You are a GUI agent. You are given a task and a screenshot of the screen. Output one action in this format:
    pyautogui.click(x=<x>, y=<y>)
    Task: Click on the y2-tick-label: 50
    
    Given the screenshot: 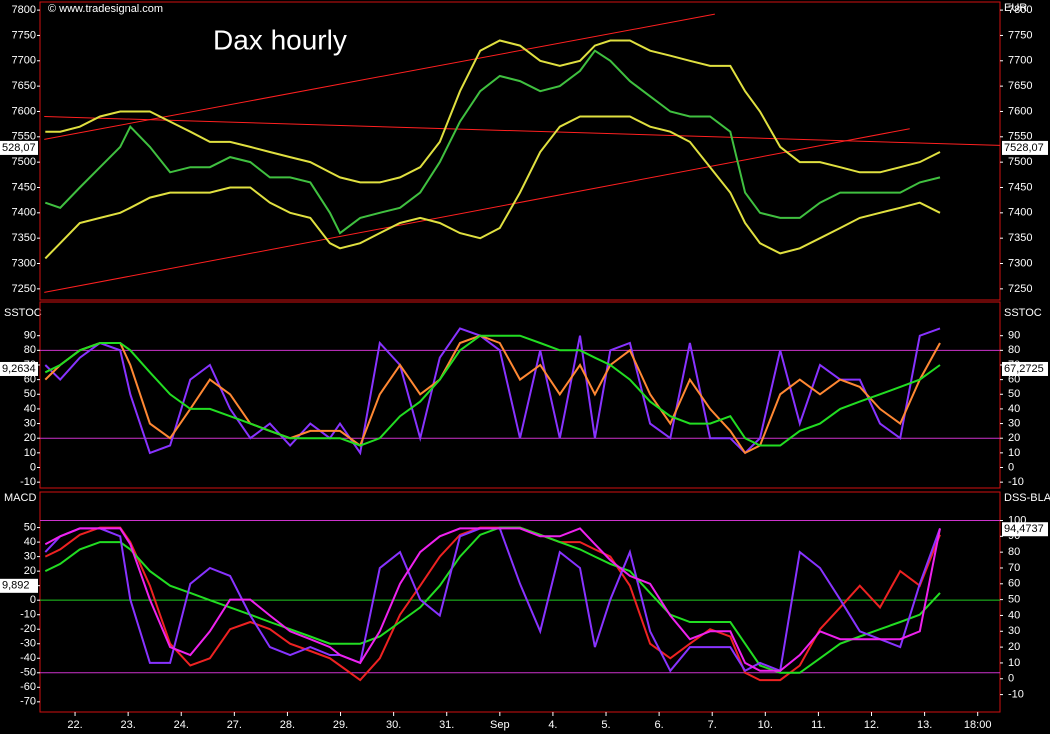 What is the action you would take?
    pyautogui.click(x=1014, y=600)
    